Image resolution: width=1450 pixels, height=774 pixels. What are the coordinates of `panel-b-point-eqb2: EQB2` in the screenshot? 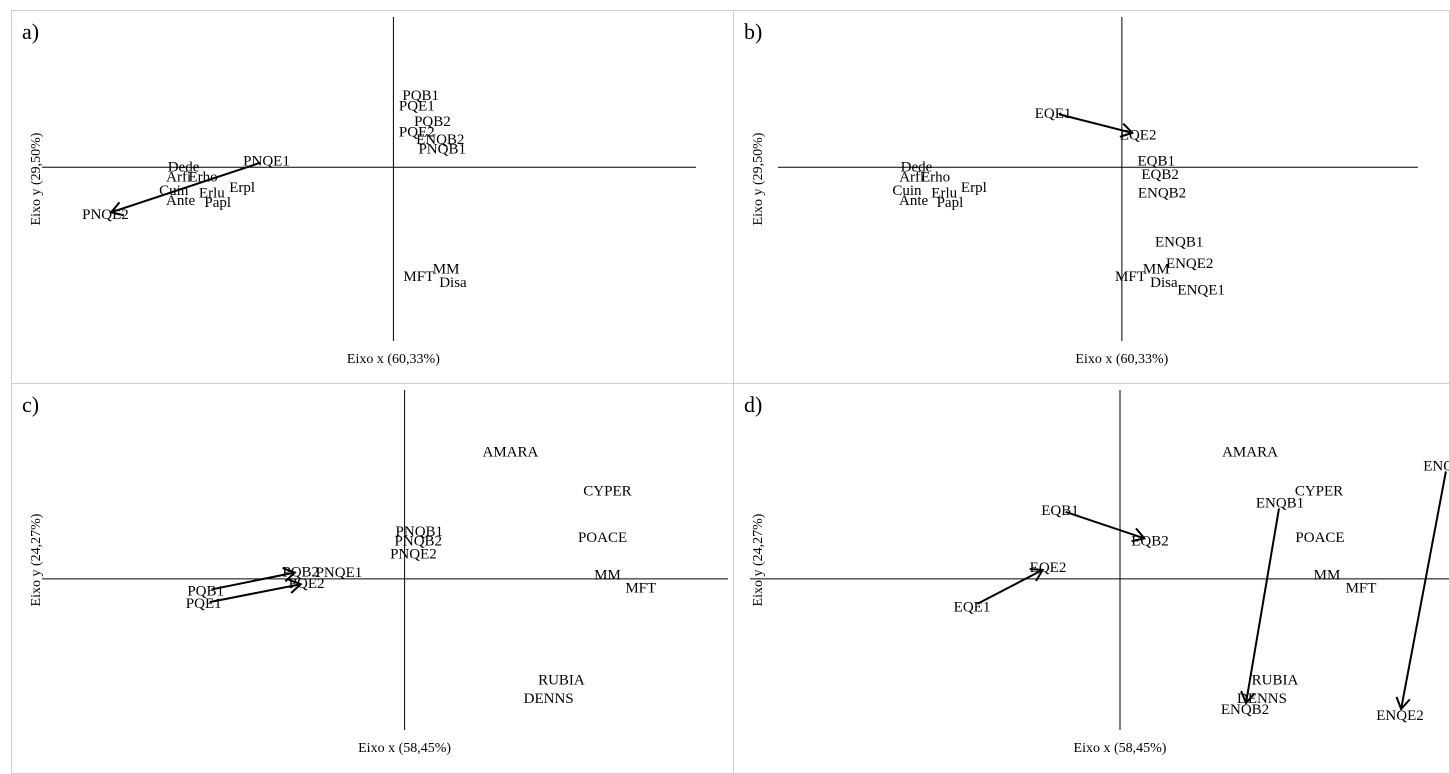 It's located at (1160, 175).